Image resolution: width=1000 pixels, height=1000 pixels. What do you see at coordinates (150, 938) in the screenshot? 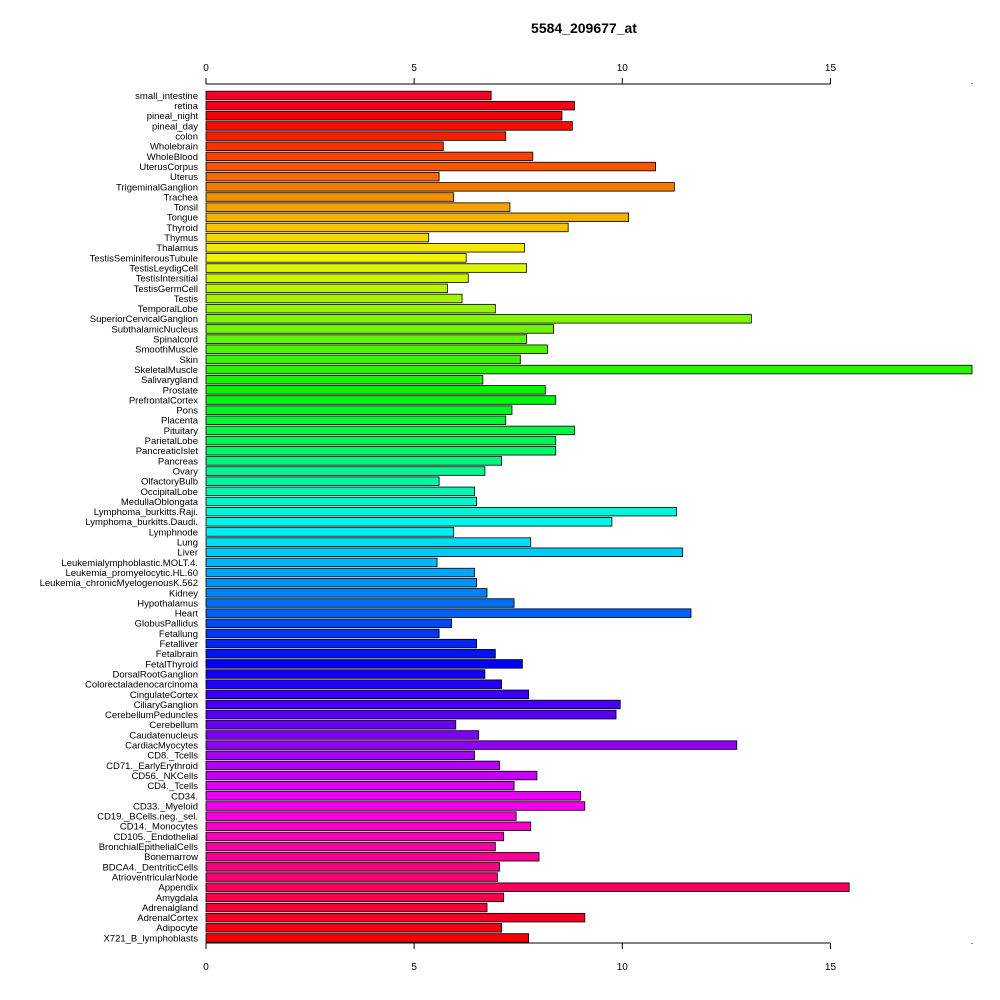
I see `category-label: X721_B_lymphoblasts` at bounding box center [150, 938].